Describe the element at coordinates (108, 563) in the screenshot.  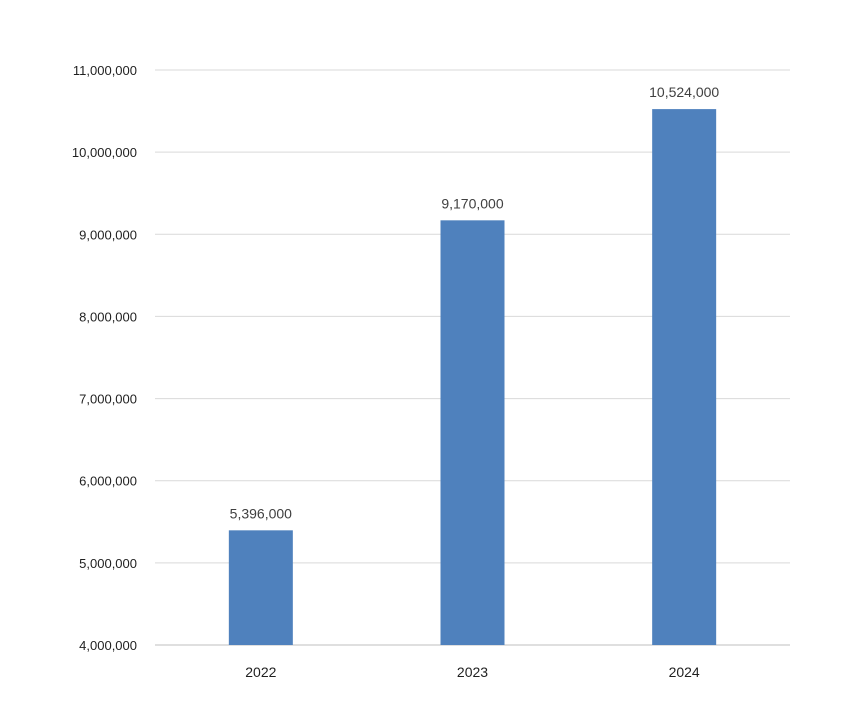
I see `y-tick-label: 5,000,000` at that location.